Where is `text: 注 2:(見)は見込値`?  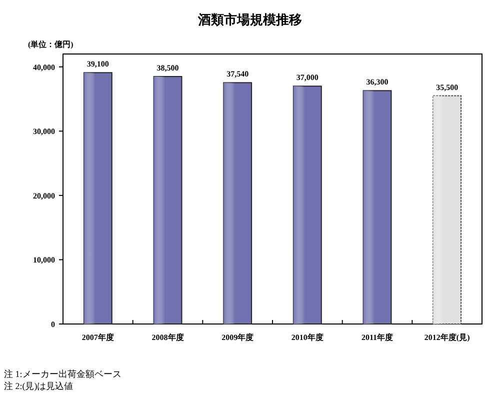
text: 注 2:(見)は見込値 is located at coordinates (39, 386).